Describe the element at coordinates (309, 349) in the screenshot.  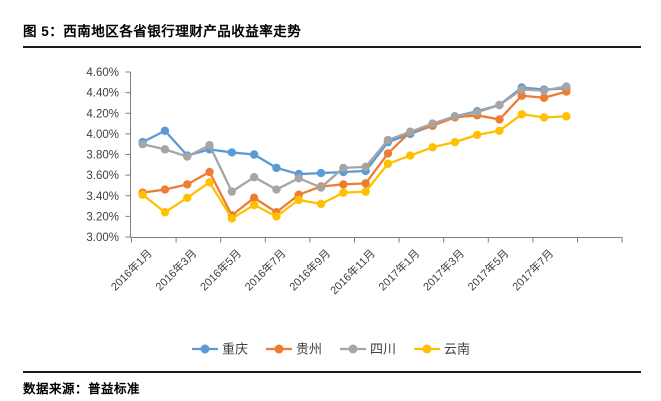
I see `legend-label-1: 贵州` at that location.